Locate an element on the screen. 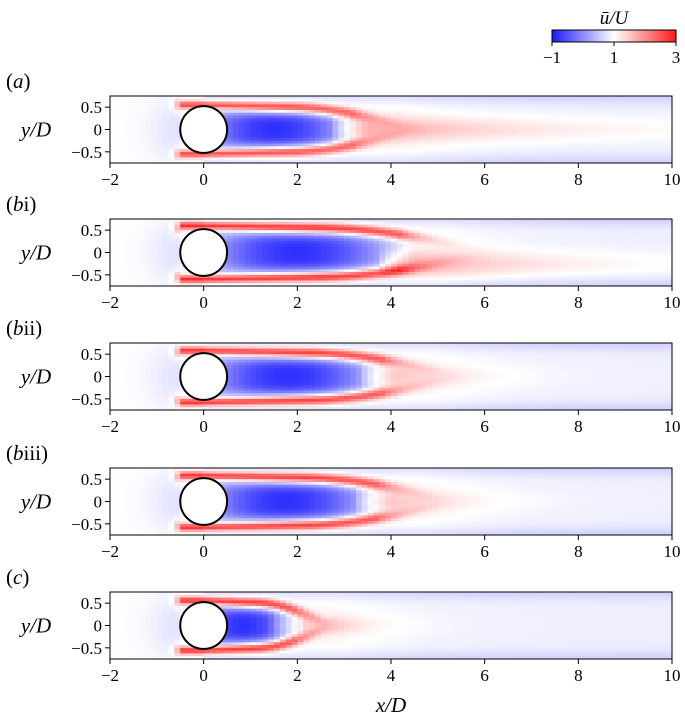  x-tick-label: 2 is located at coordinates (297, 179).